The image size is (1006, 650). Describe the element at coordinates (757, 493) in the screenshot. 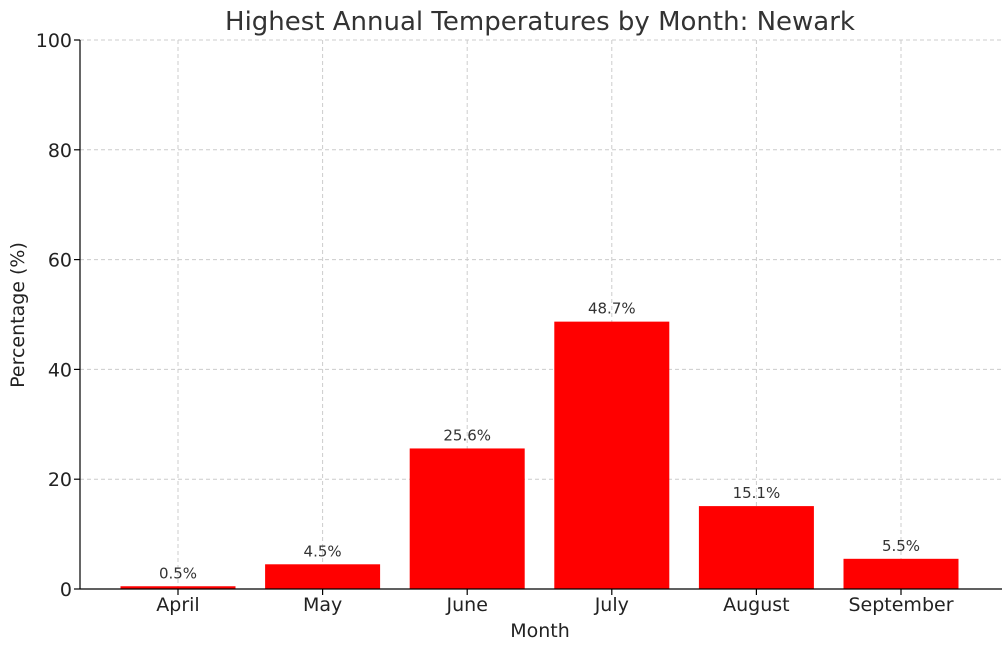

I see `bar-value-label: 15.1%` at that location.